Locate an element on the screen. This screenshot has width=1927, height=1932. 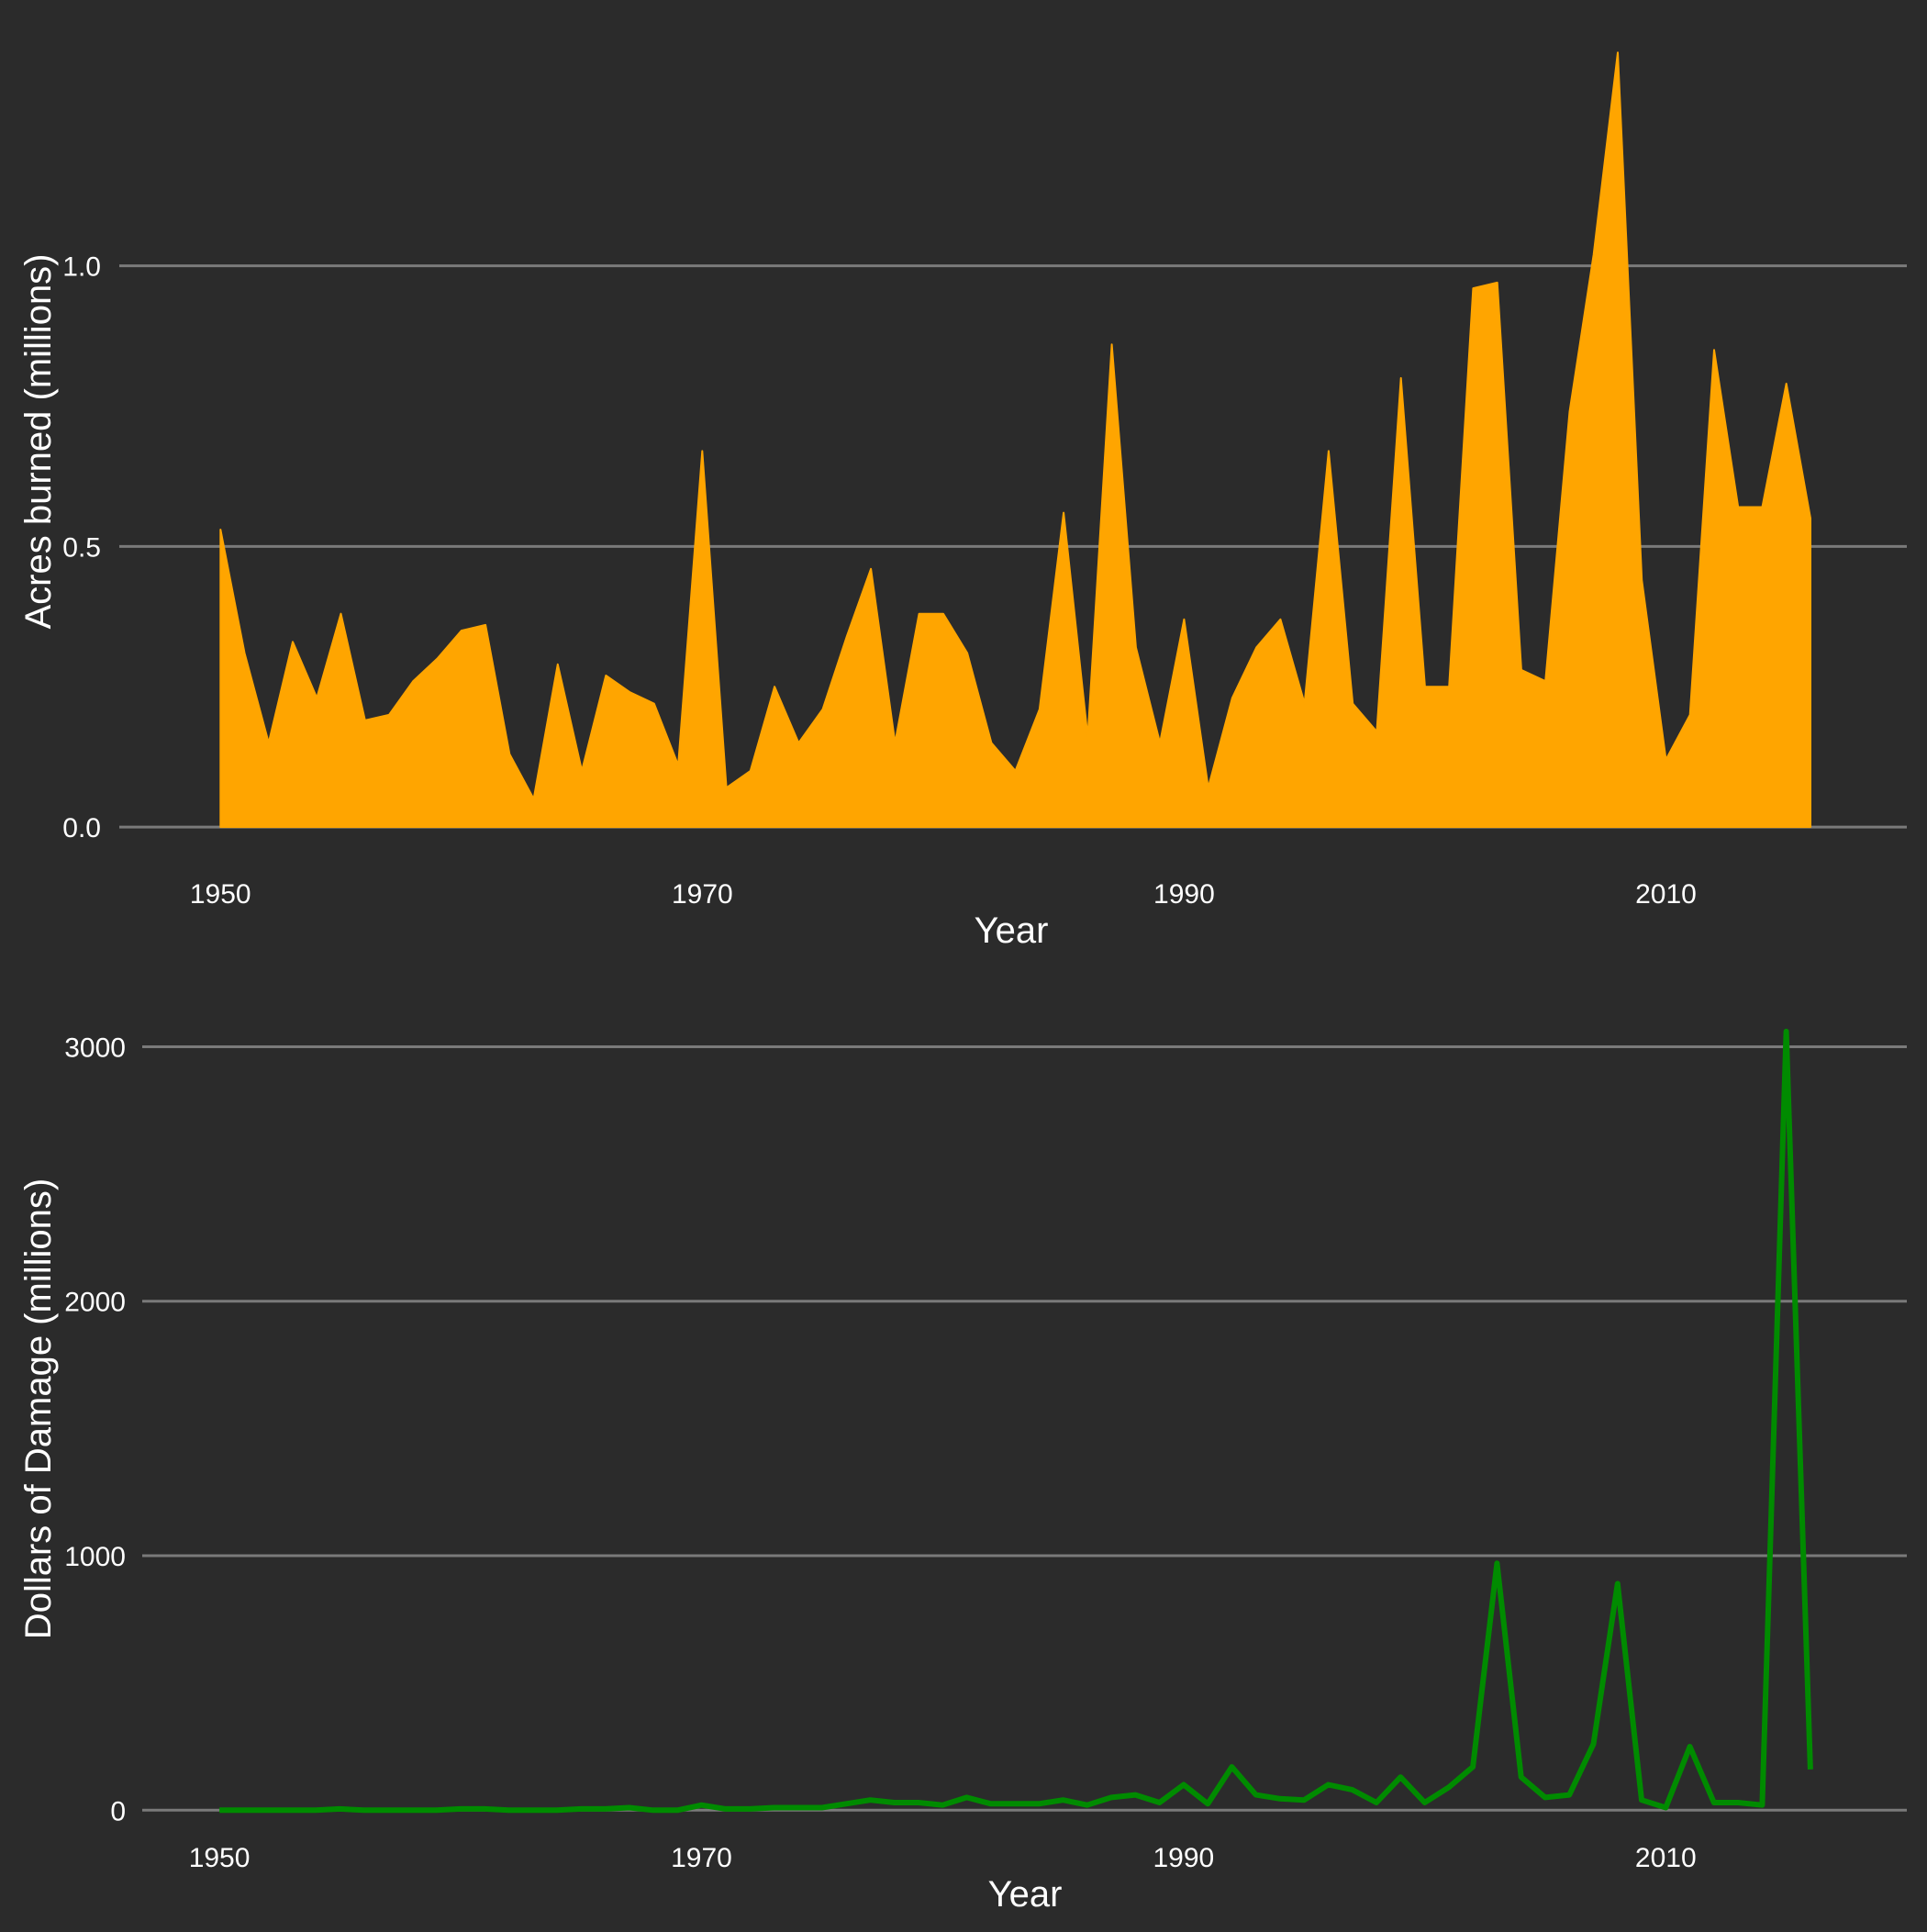
damage-y-axis-title: Dollars of Damage (millions) is located at coordinates (38, 1409).